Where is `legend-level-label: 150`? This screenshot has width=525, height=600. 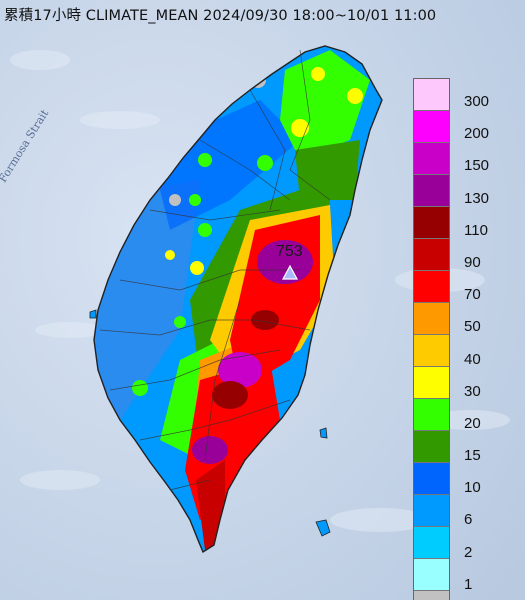 legend-level-label: 150 is located at coordinates (477, 166).